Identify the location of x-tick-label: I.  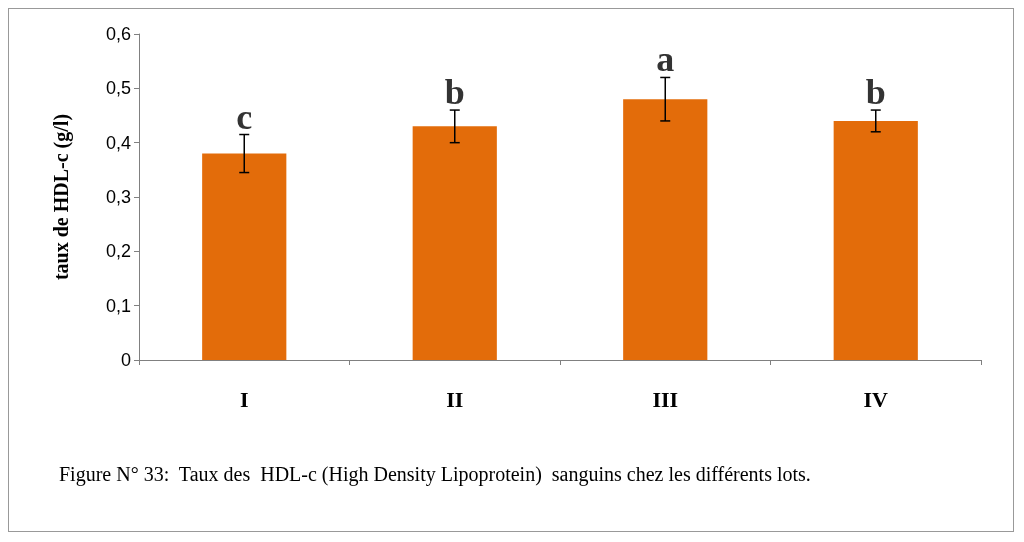
(244, 399).